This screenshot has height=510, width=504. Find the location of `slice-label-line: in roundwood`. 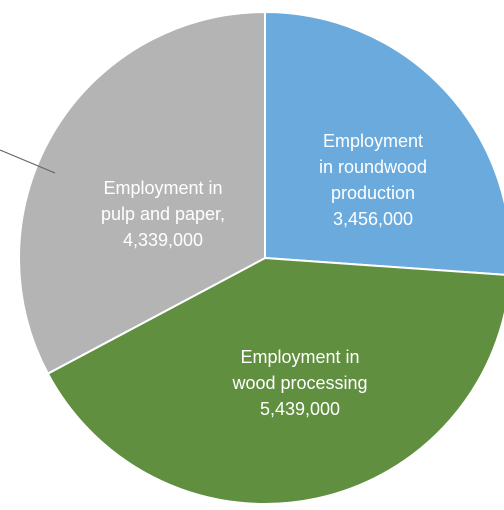

slice-label-line: in roundwood is located at coordinates (373, 167).